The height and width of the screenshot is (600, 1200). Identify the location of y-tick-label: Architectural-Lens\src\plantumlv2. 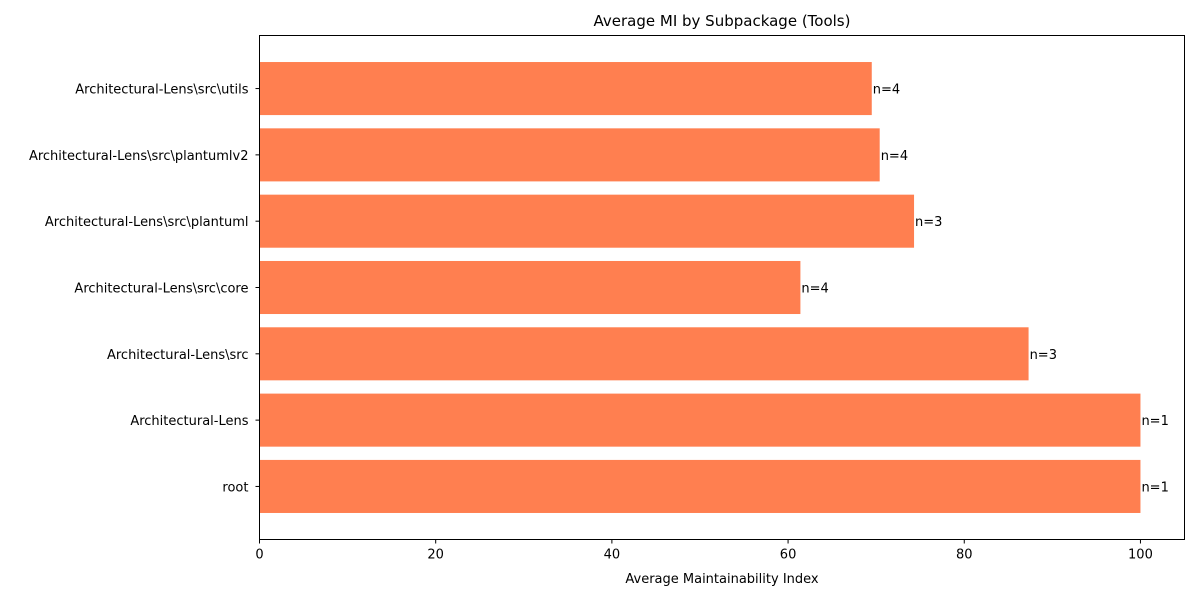
(139, 156).